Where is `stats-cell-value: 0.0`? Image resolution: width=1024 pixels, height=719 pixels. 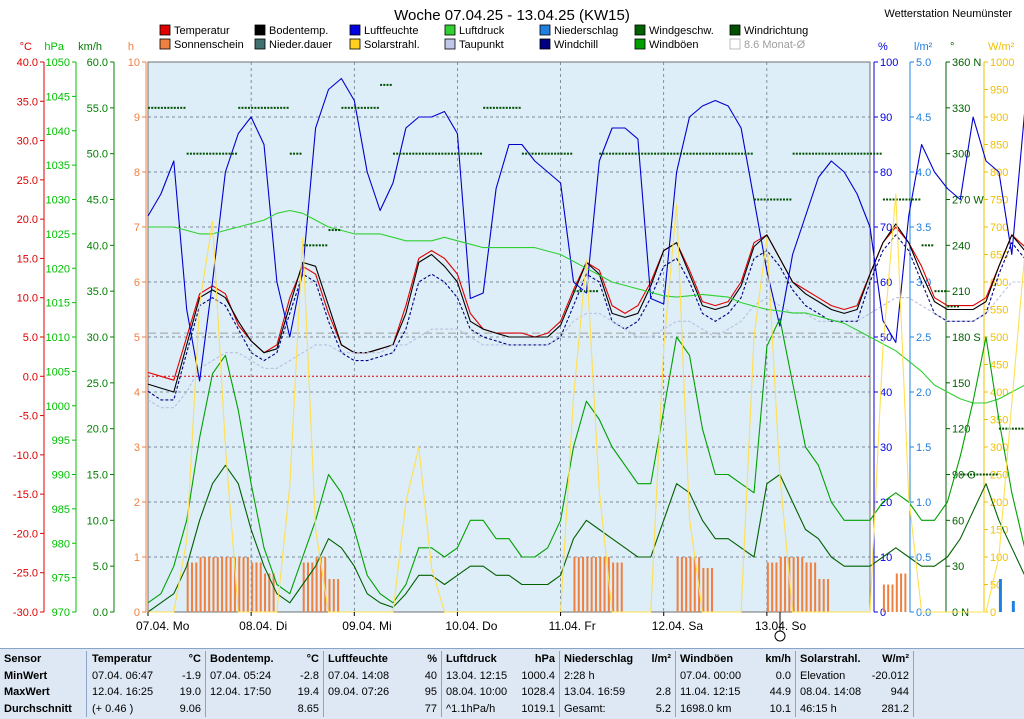
stats-cell-value: 0.0 is located at coordinates (783, 675).